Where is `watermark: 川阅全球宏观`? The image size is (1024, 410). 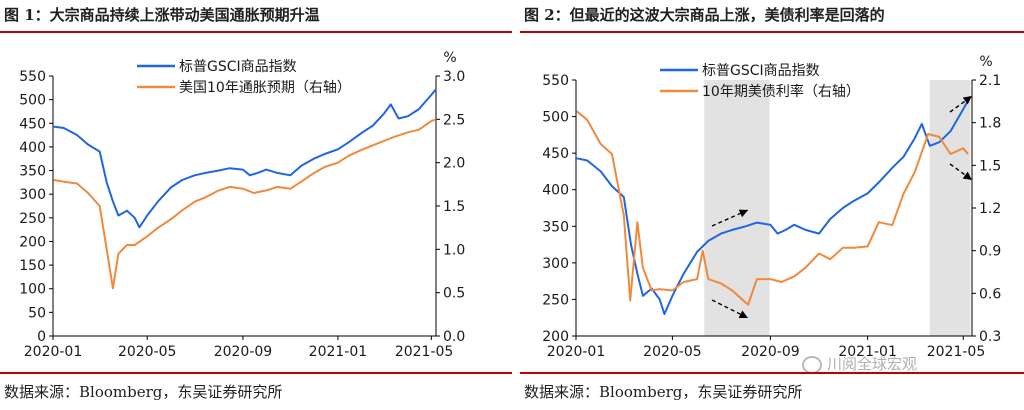
watermark: 川阅全球宏观 is located at coordinates (859, 363).